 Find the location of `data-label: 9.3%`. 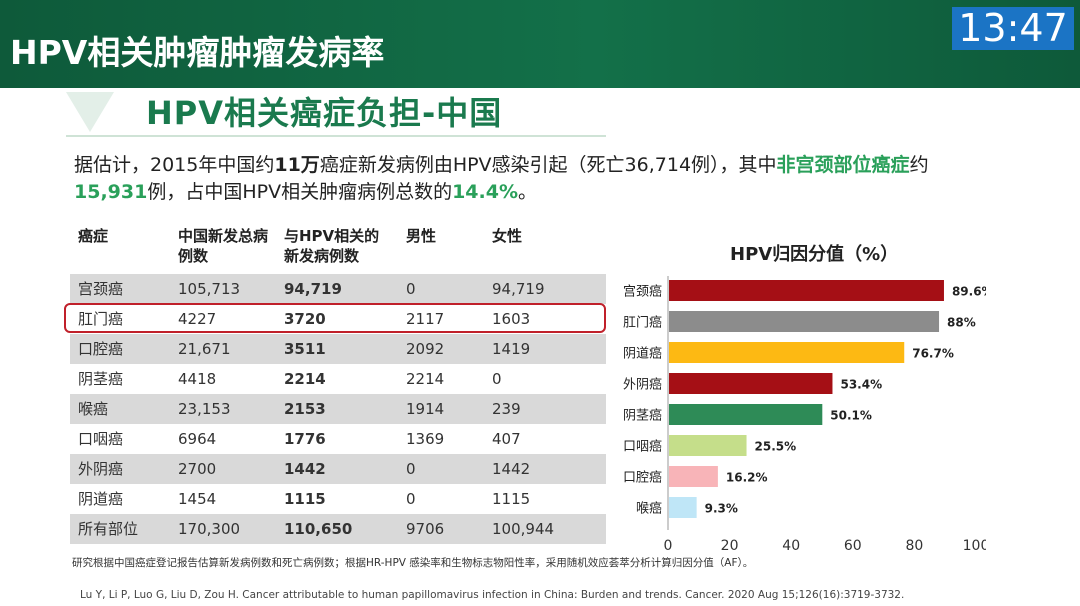

data-label: 9.3% is located at coordinates (721, 509).